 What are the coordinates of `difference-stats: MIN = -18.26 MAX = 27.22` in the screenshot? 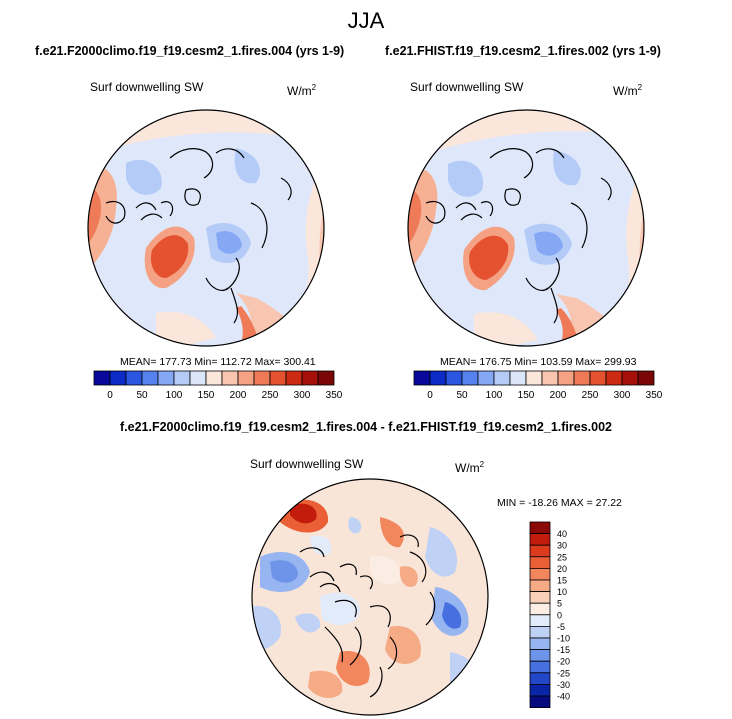 It's located at (559, 503).